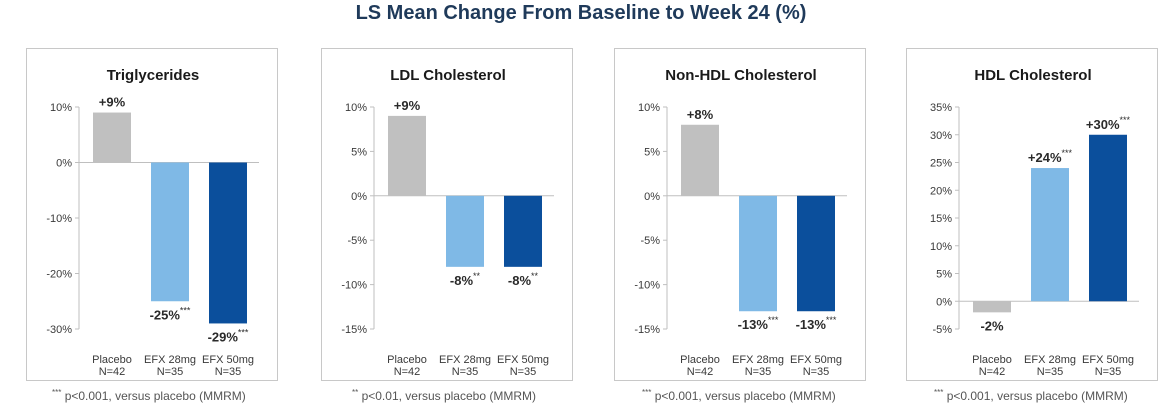 Image resolution: width=1162 pixels, height=410 pixels. I want to click on chart-title: Triglycerides, so click(153, 75).